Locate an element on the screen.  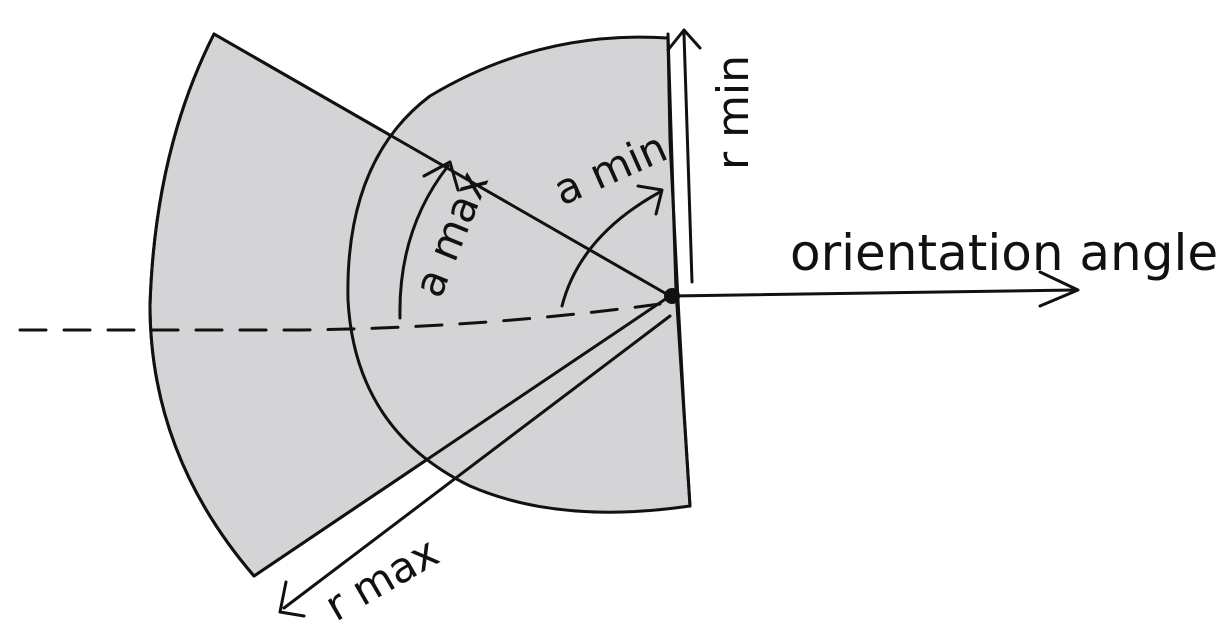
orientation-arrow-head is located at coordinates (1059, 289).